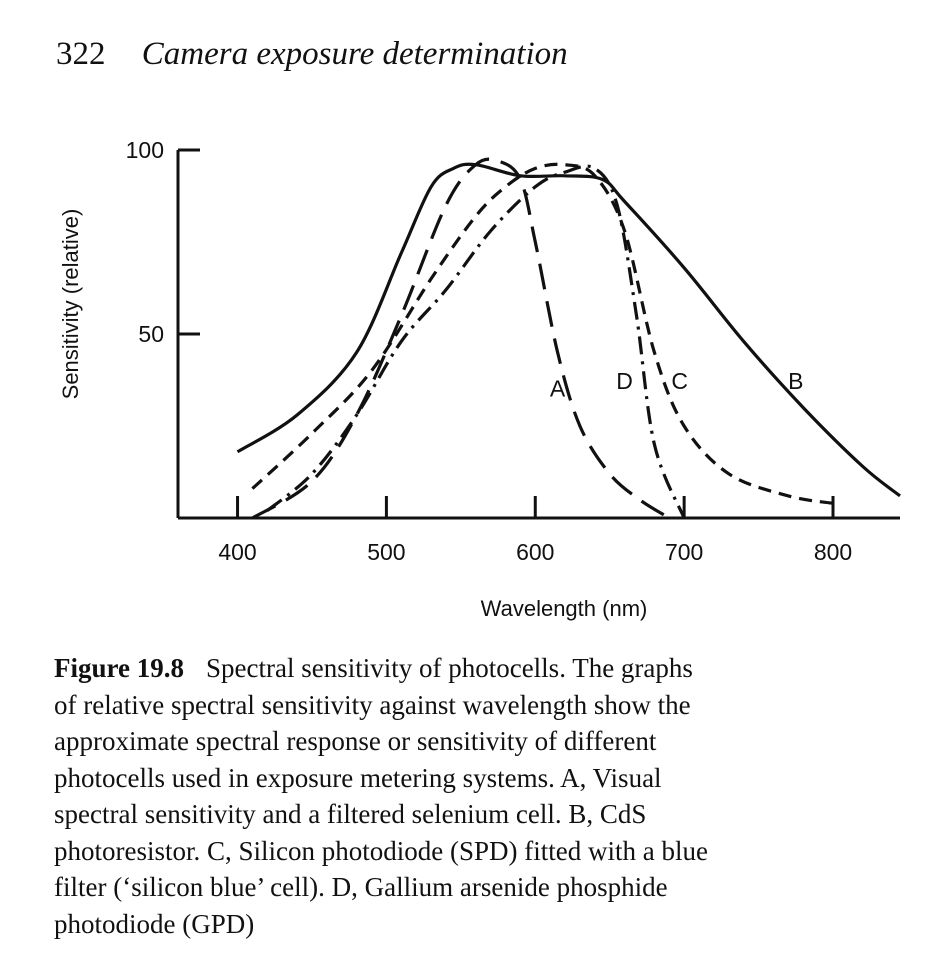 The width and height of the screenshot is (940, 976). I want to click on running-title: Camera exposure determination, so click(354, 54).